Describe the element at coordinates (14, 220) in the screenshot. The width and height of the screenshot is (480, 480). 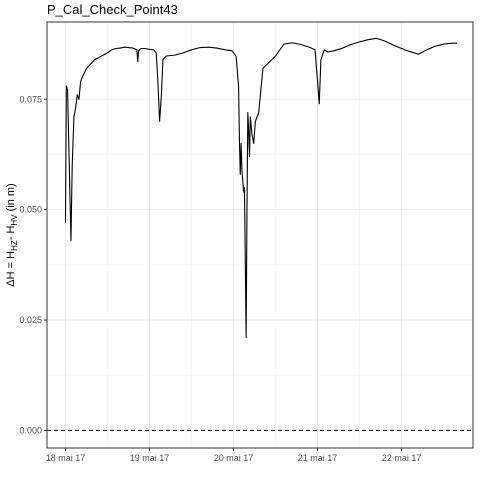
I see `y-axis-title-sub2: HV` at that location.